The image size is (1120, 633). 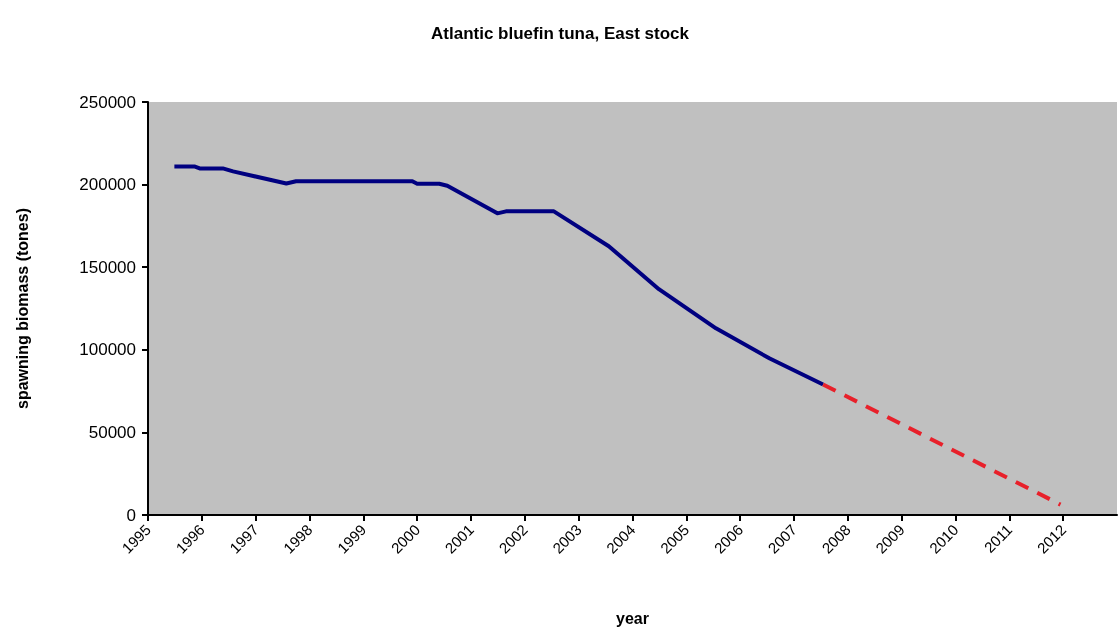 What do you see at coordinates (632, 618) in the screenshot?
I see `x-axis-title: year` at bounding box center [632, 618].